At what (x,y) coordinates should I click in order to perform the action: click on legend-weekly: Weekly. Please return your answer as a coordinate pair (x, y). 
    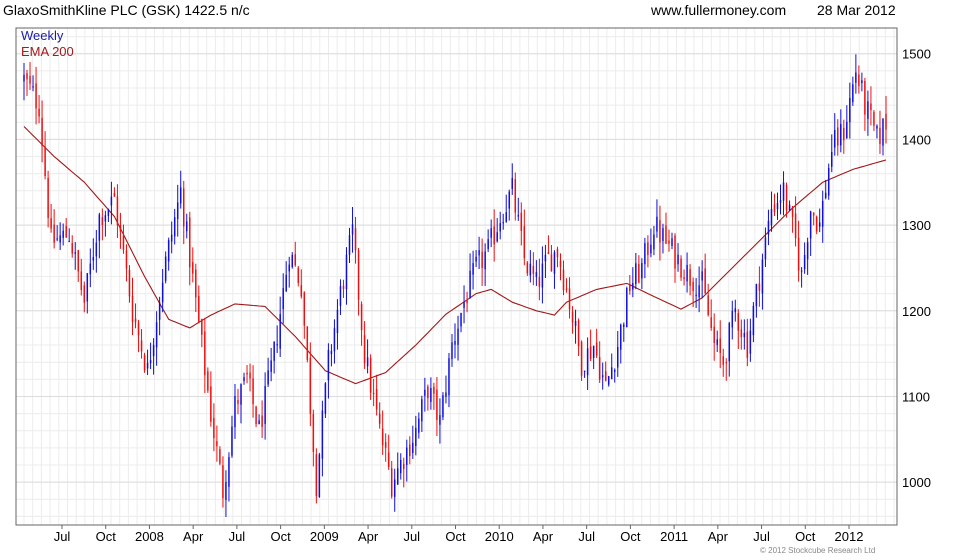
    Looking at the image, I should click on (42, 35).